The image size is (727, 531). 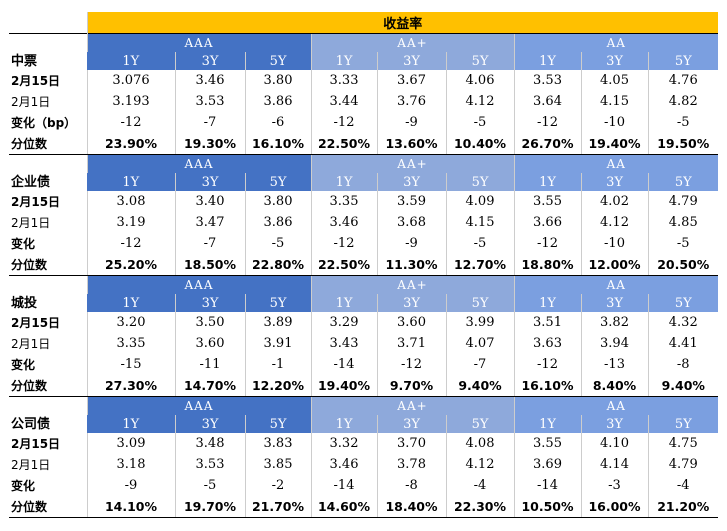 What do you see at coordinates (682, 144) in the screenshot?
I see `percentile-cell: 19.50%` at bounding box center [682, 144].